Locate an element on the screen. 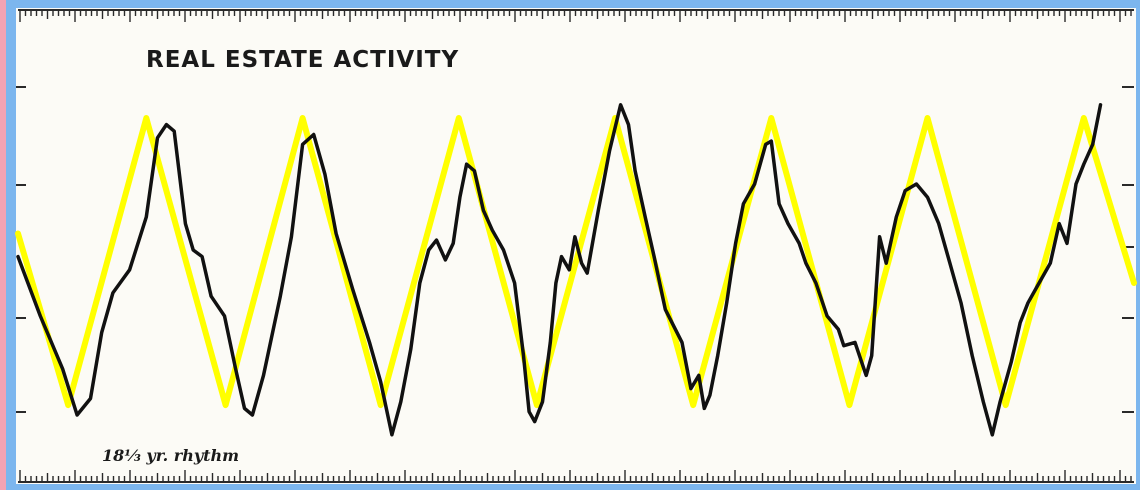 Image resolution: width=1140 pixels, height=490 pixels. chart-title: REAL ESTATE ACTIVITY is located at coordinates (302, 60).